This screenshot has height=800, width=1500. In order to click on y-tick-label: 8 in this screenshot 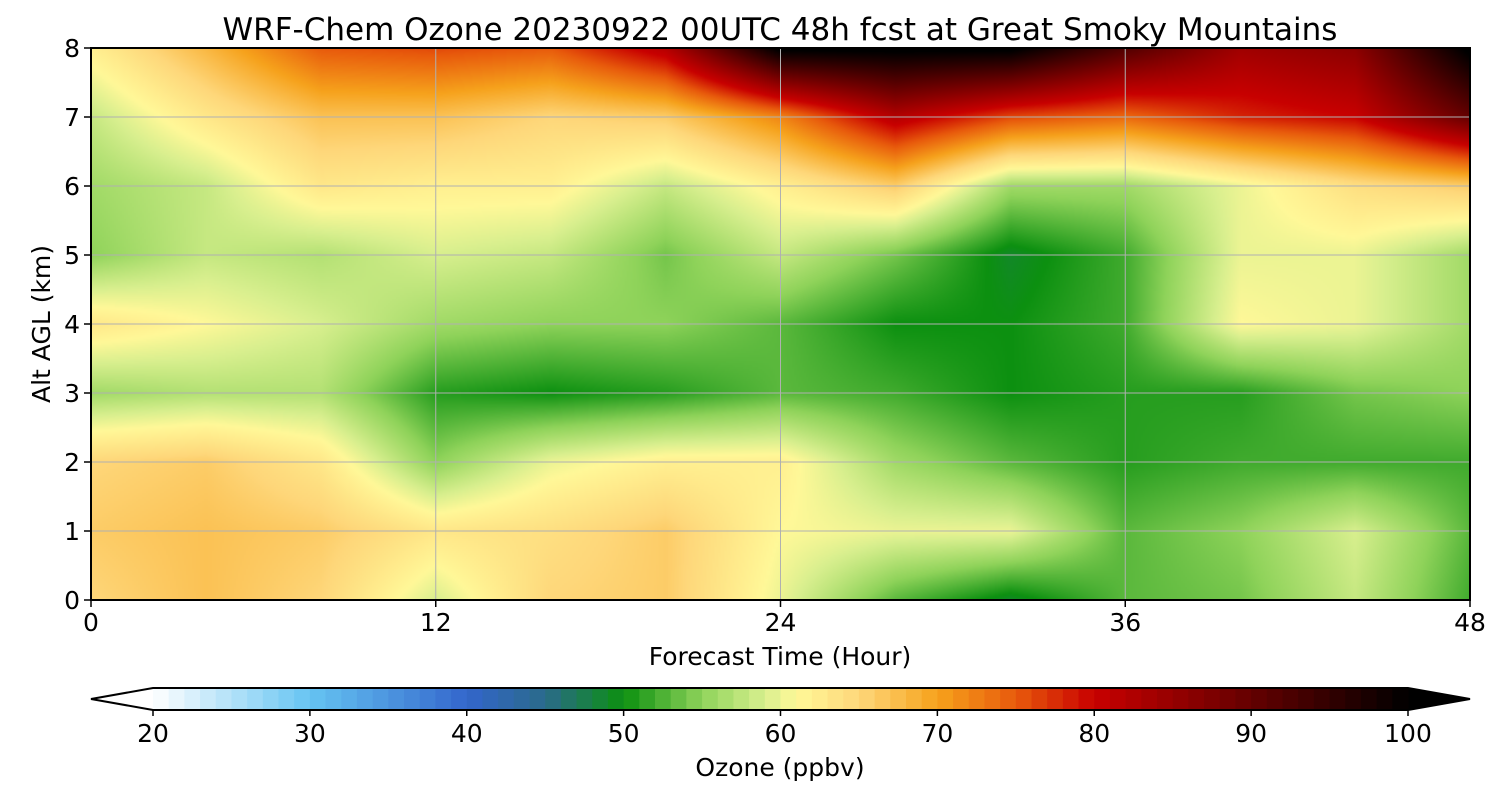, I will do `click(72, 48)`.